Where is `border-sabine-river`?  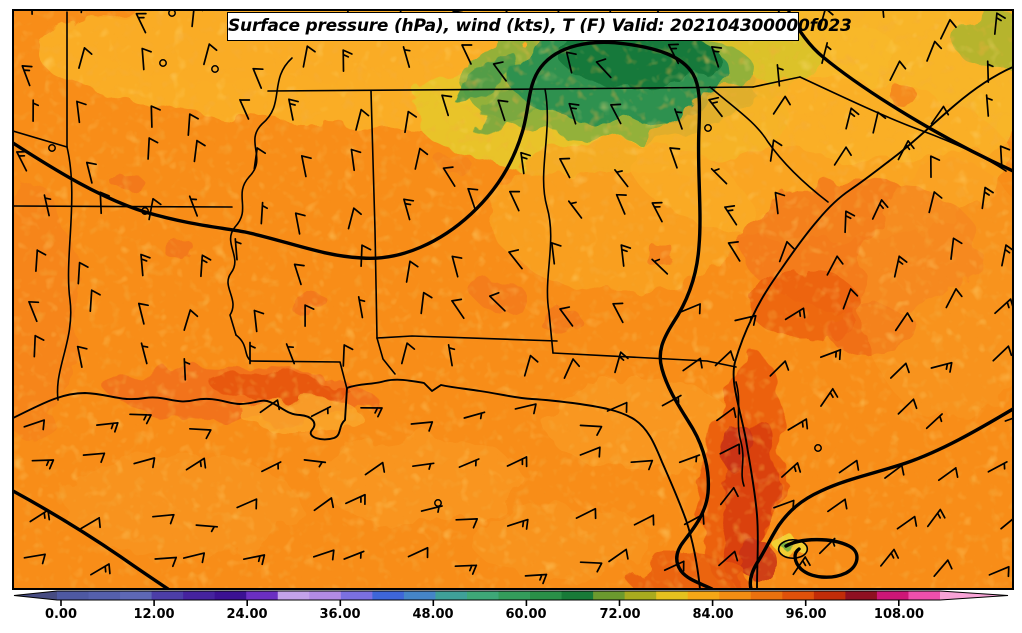
border-sabine-river is located at coordinates (64, 273).